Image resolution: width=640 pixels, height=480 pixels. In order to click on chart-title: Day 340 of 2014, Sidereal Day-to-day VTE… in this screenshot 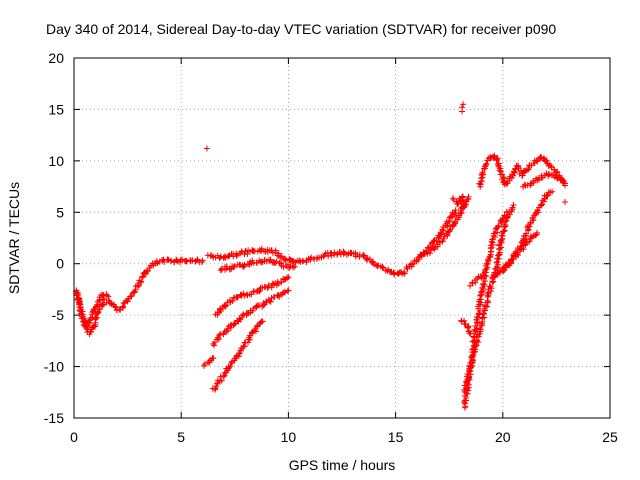, I will do `click(301, 29)`.